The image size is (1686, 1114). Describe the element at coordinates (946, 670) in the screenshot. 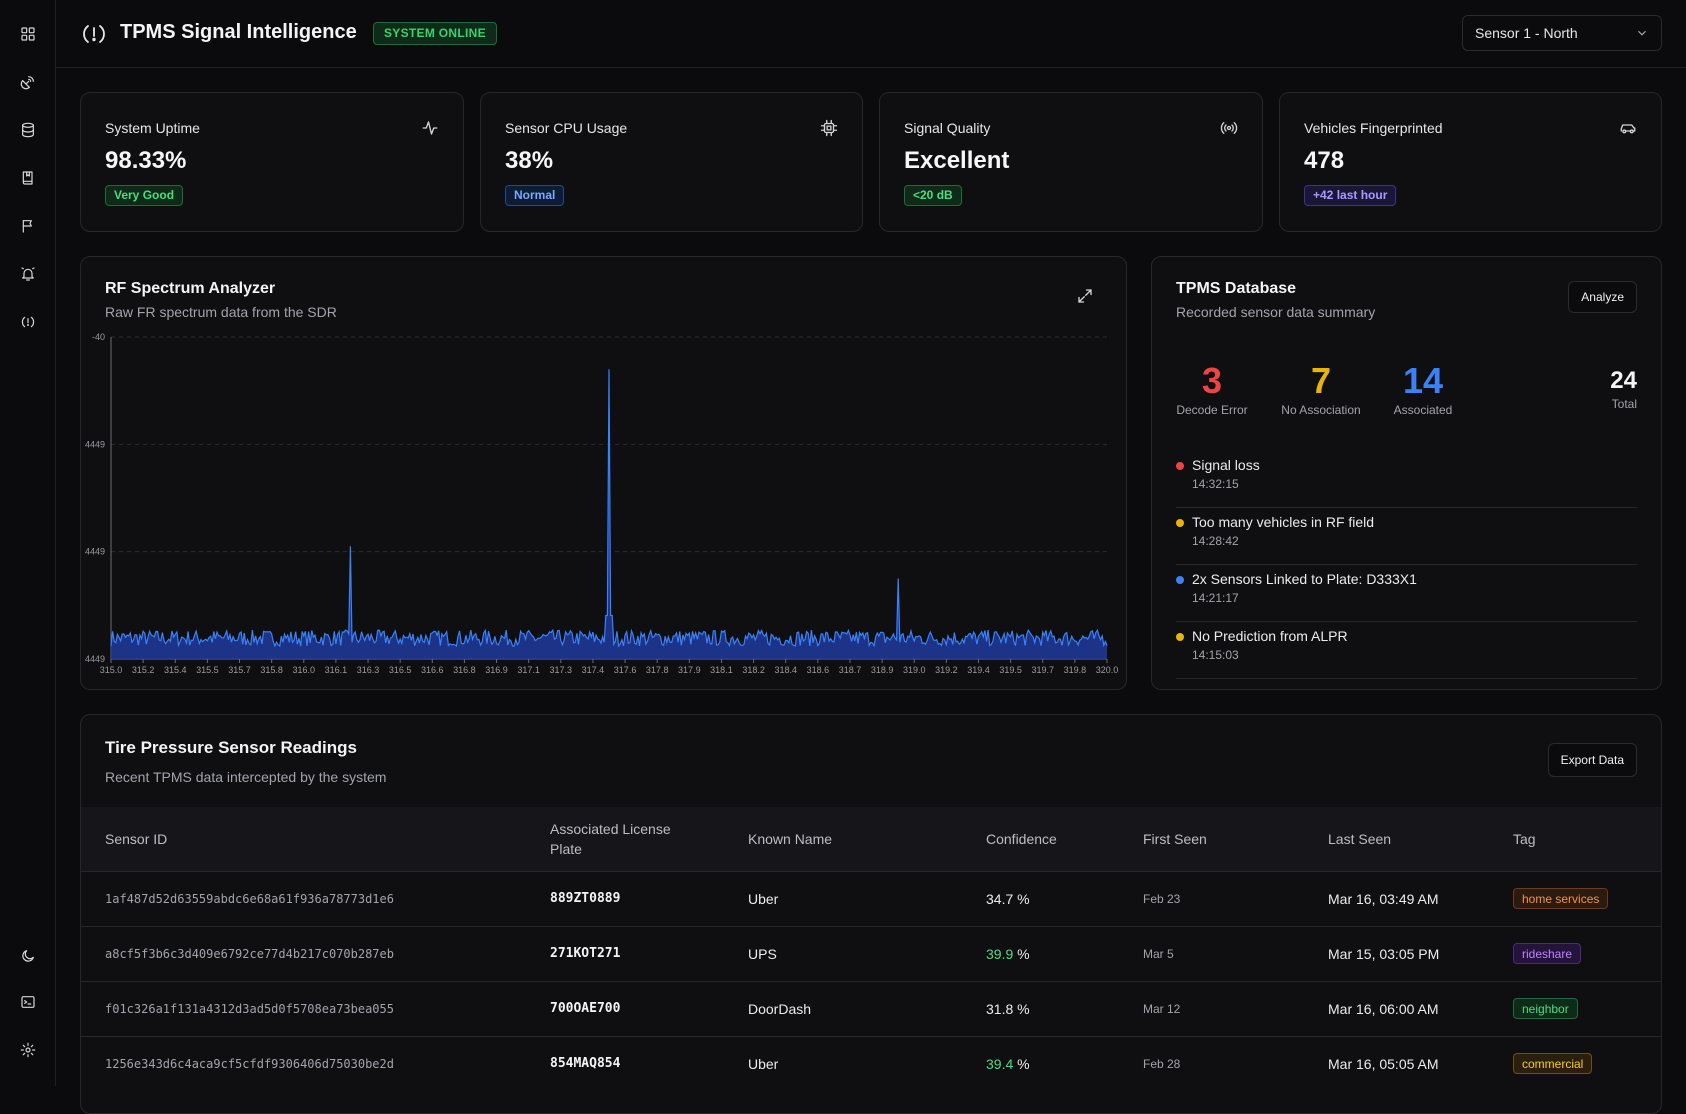

I see `x-tick-label: 319.2` at that location.